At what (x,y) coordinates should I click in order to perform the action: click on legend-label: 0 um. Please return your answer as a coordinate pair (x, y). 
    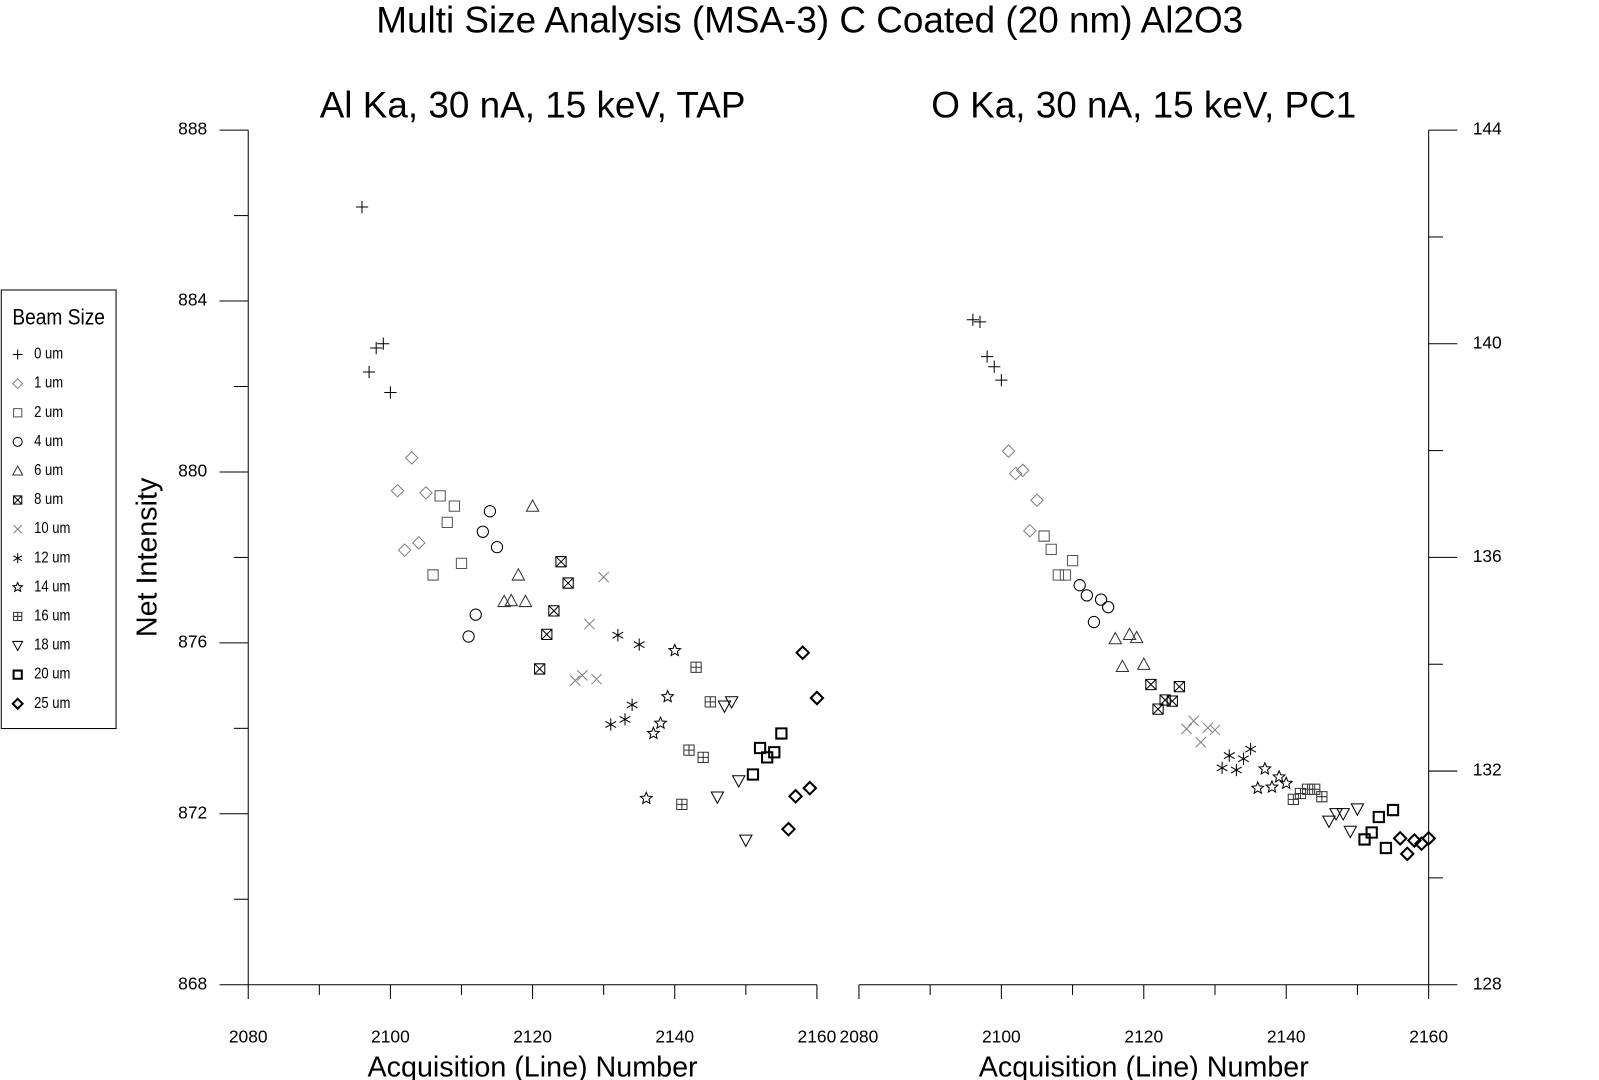
    Looking at the image, I should click on (48, 354).